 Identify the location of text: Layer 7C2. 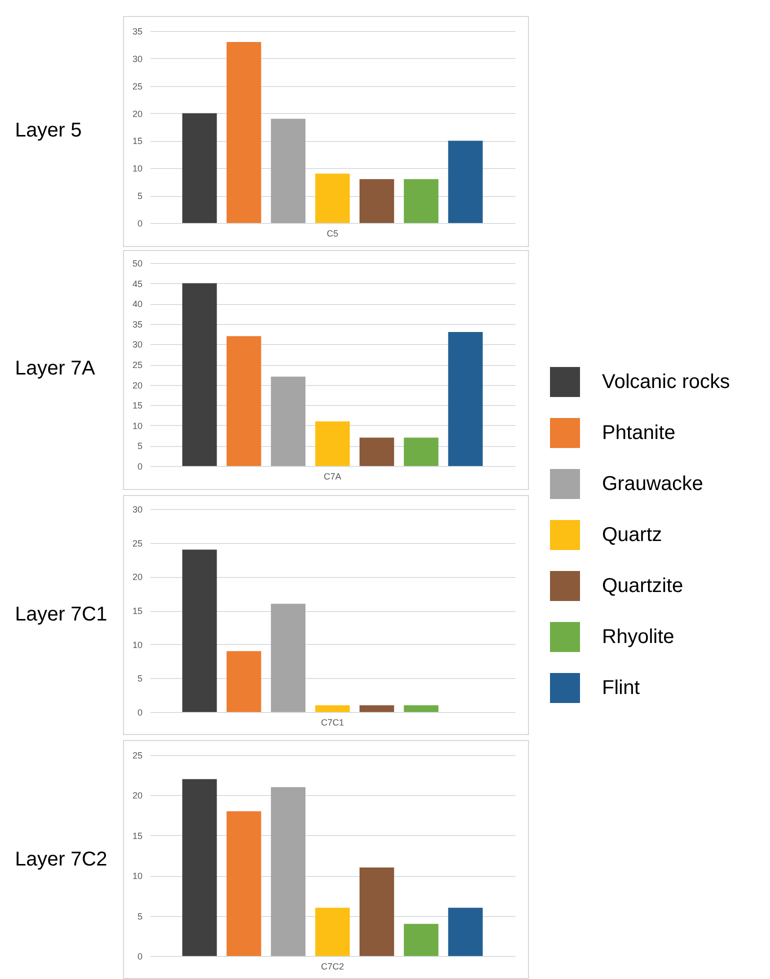
(61, 859).